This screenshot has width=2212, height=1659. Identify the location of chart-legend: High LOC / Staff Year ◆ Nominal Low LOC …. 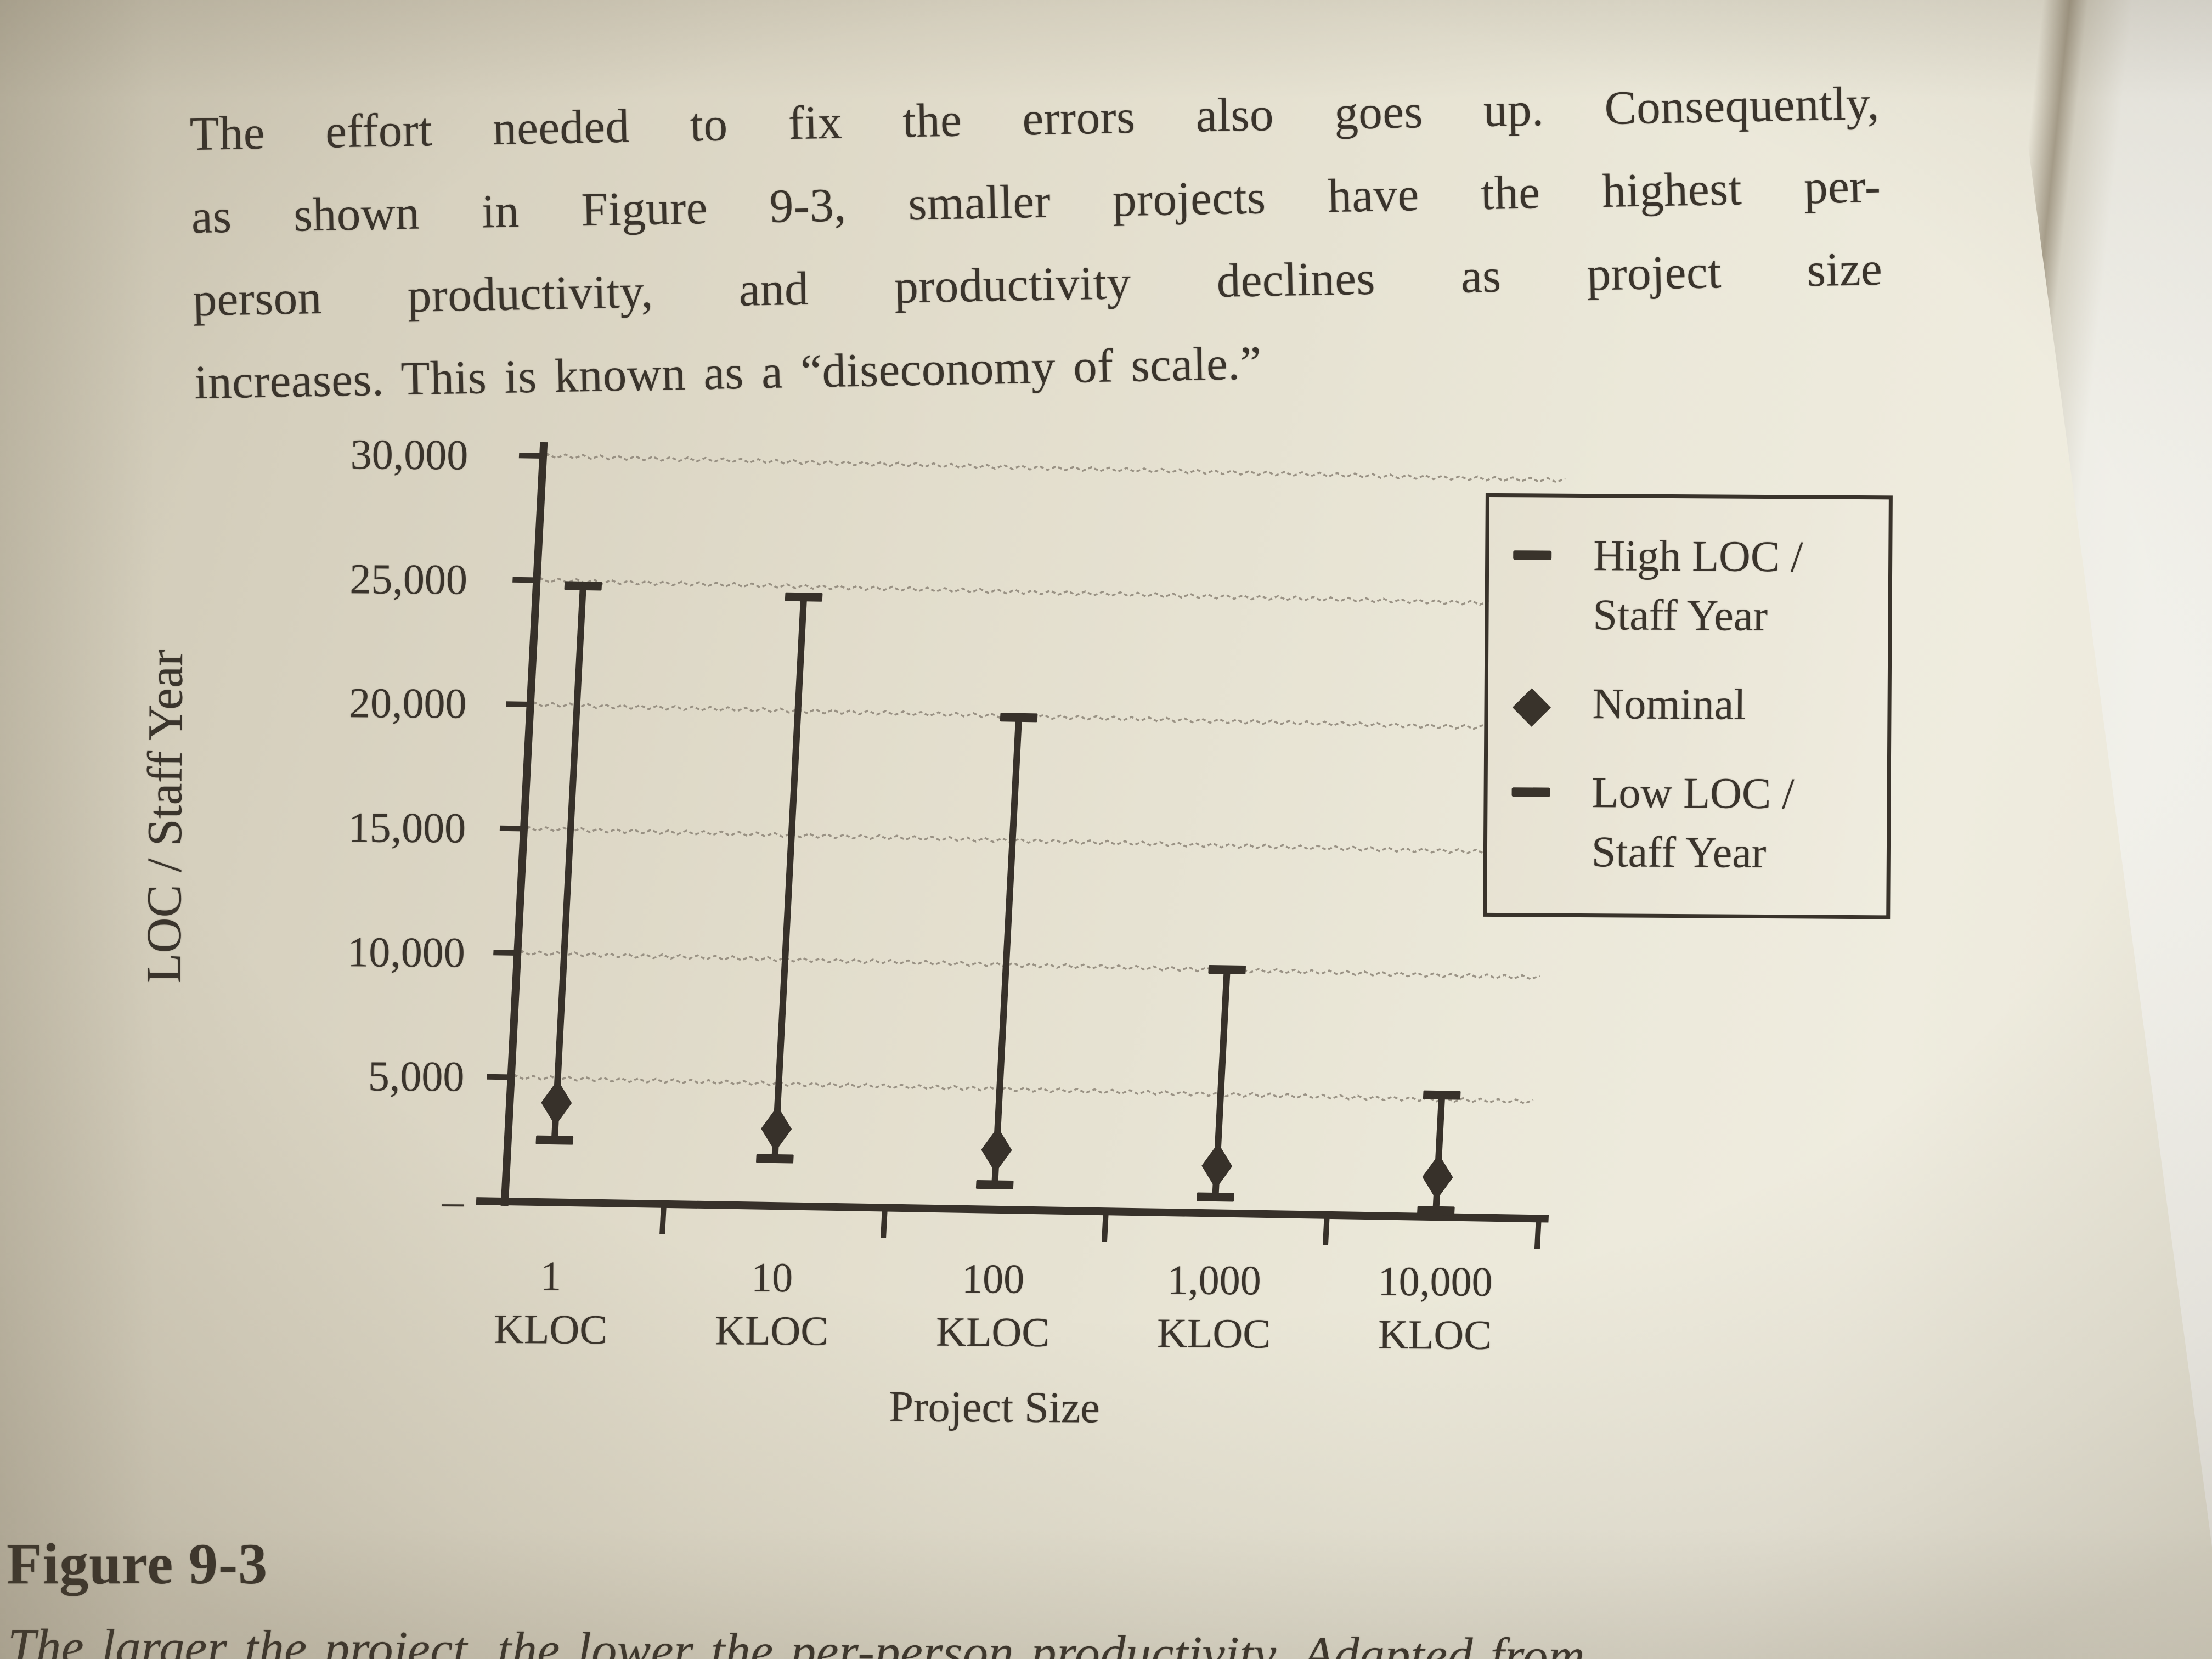
(1688, 706).